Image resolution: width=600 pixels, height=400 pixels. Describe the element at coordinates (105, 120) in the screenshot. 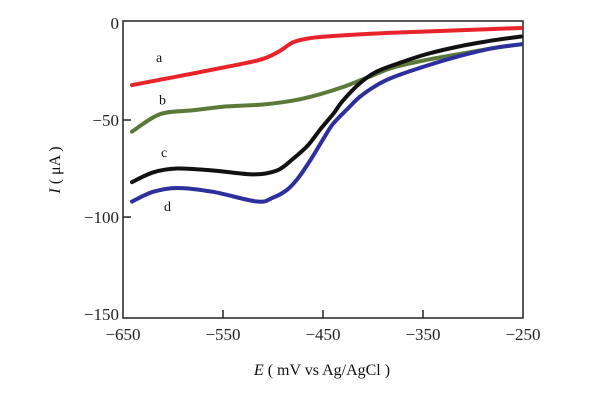

I see `y-tick-label: −50` at that location.